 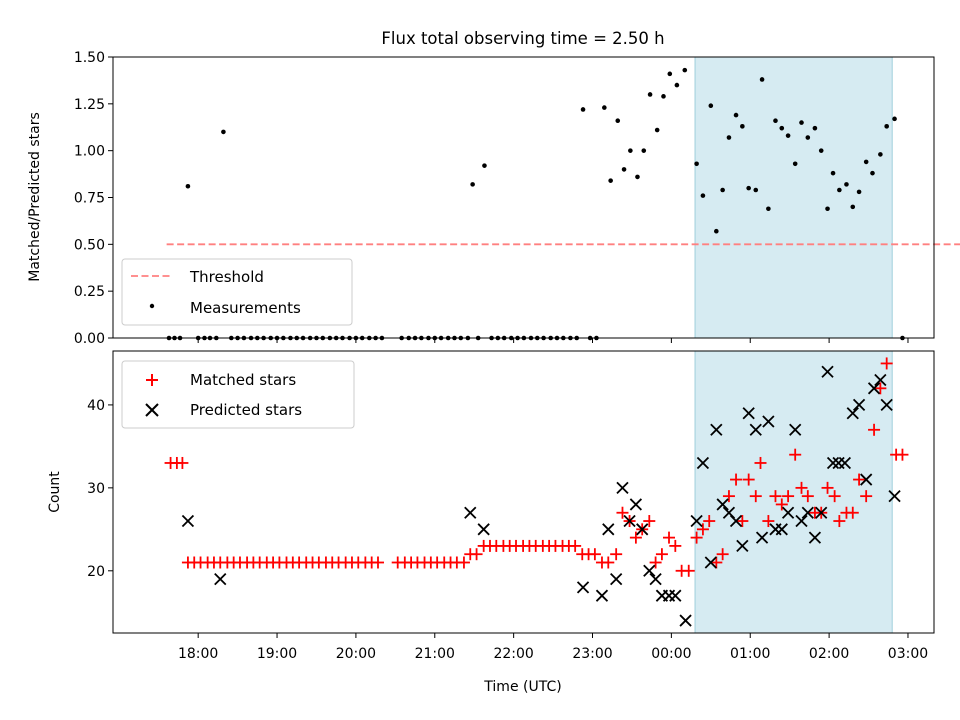 What do you see at coordinates (908, 654) in the screenshot?
I see `x-tick-label: 03:00` at bounding box center [908, 654].